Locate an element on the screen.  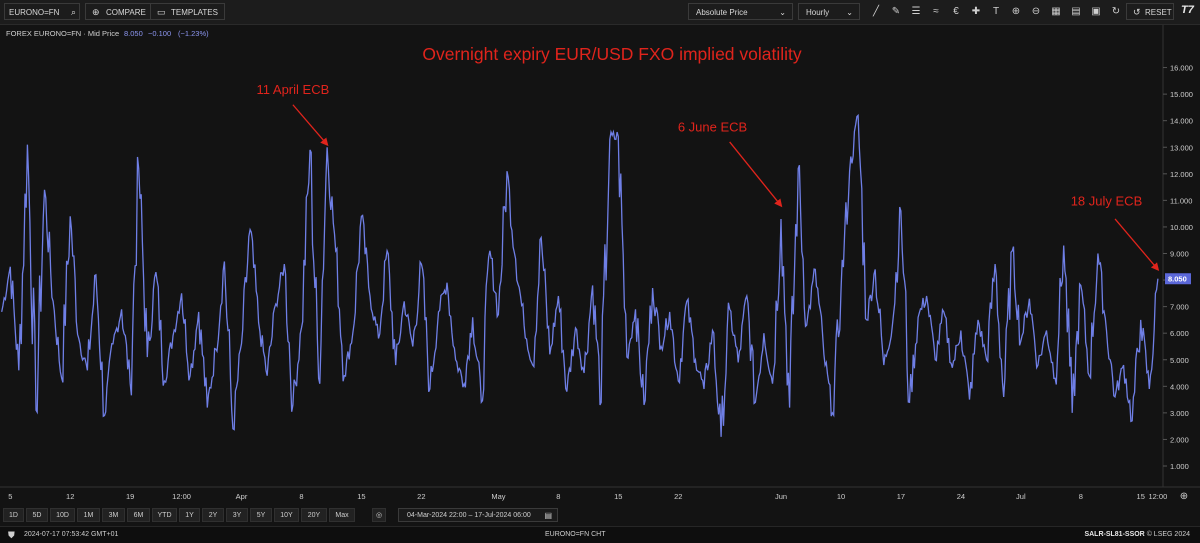
y-tick-label: 5.000 is located at coordinates (1179, 360).